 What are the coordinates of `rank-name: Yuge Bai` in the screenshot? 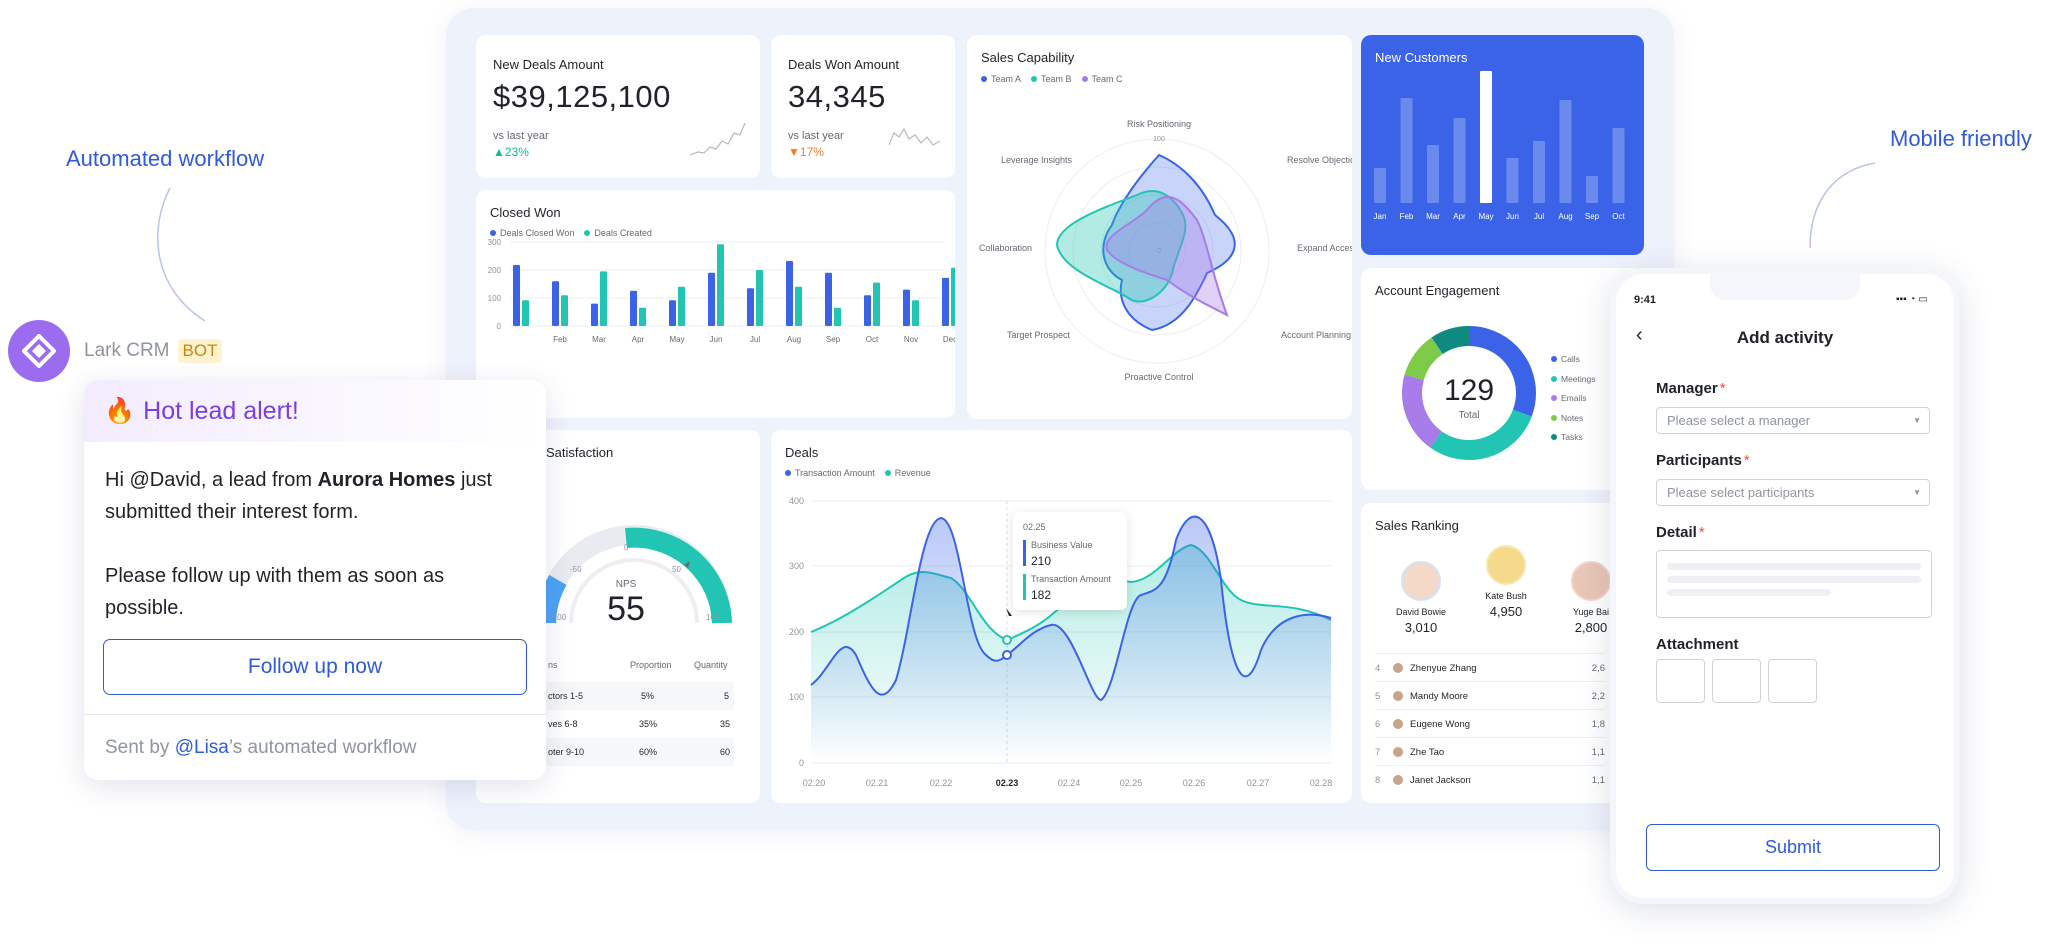 It's located at (1591, 612).